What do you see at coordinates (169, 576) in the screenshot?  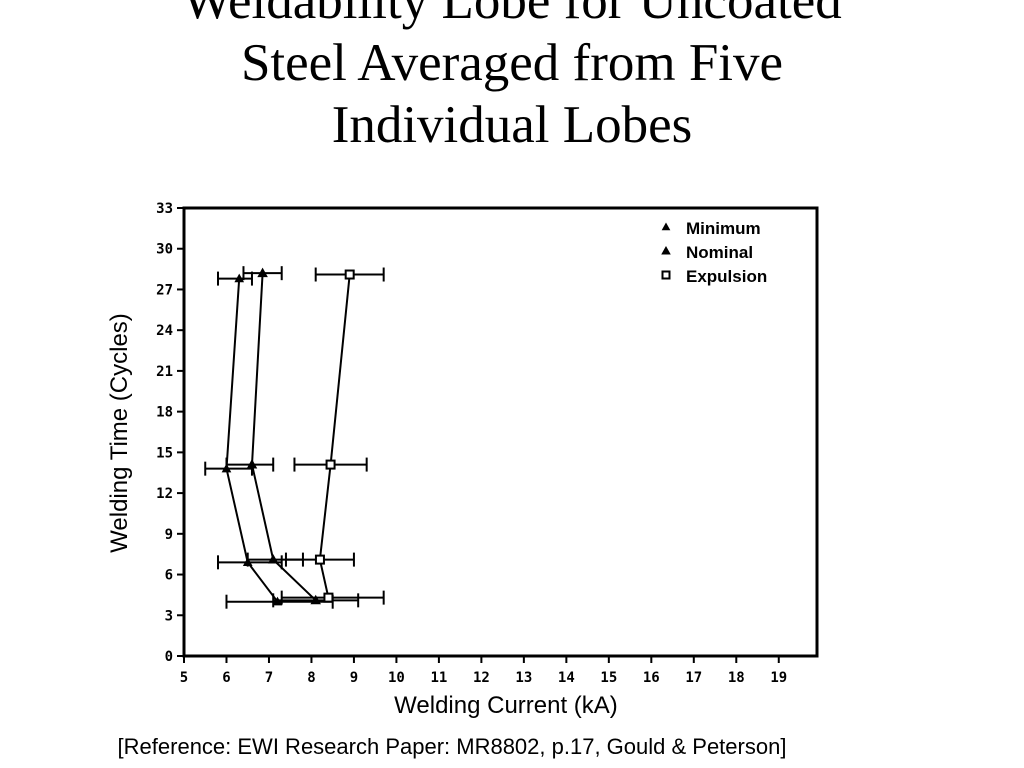 I see `y-tick-label: 6` at bounding box center [169, 576].